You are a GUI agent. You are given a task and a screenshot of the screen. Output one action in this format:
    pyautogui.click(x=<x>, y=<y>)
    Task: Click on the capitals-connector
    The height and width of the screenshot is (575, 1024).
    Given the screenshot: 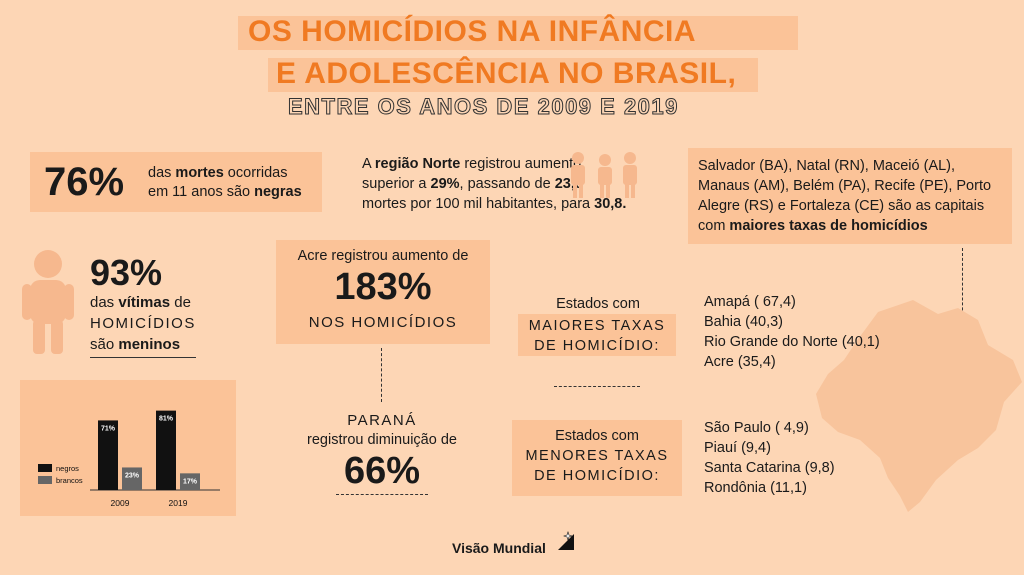 What is the action you would take?
    pyautogui.click(x=962, y=294)
    